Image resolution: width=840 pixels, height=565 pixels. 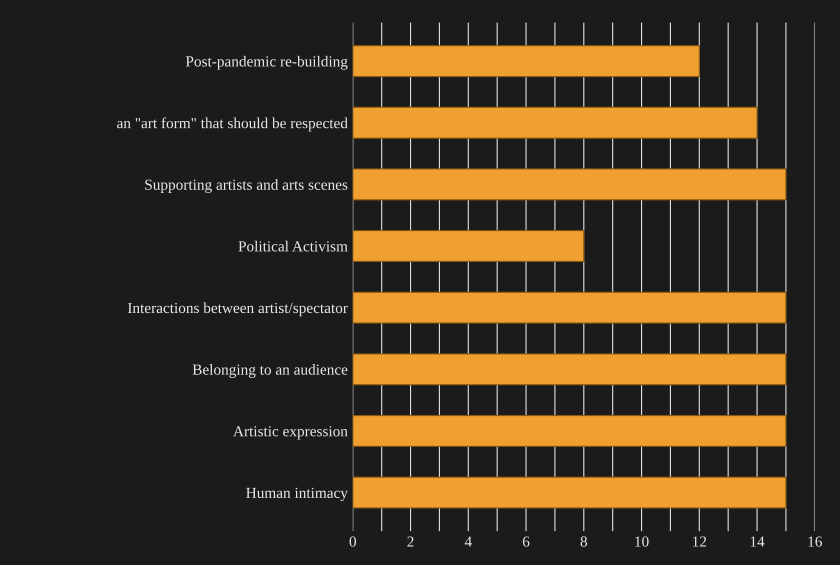 I want to click on y-tick-label: Belonging to an audience, so click(x=270, y=371).